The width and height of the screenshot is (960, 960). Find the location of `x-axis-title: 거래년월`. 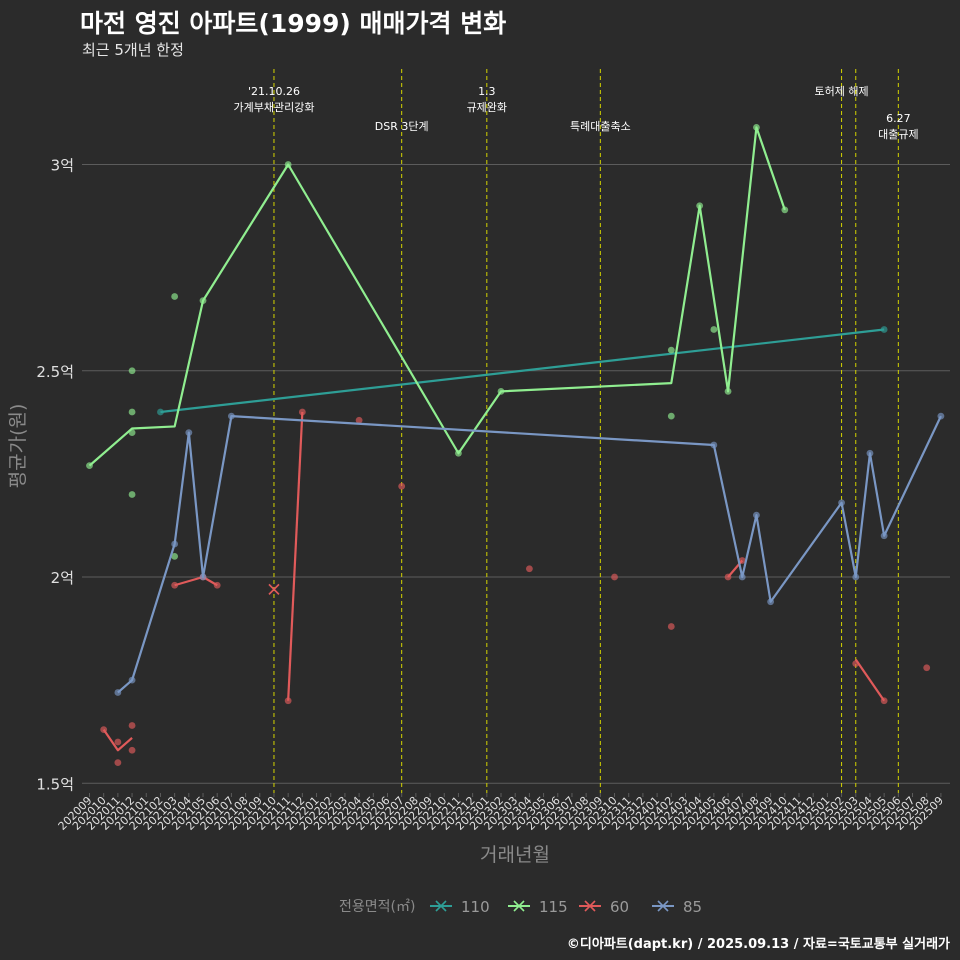

x-axis-title: 거래년월 is located at coordinates (515, 855).